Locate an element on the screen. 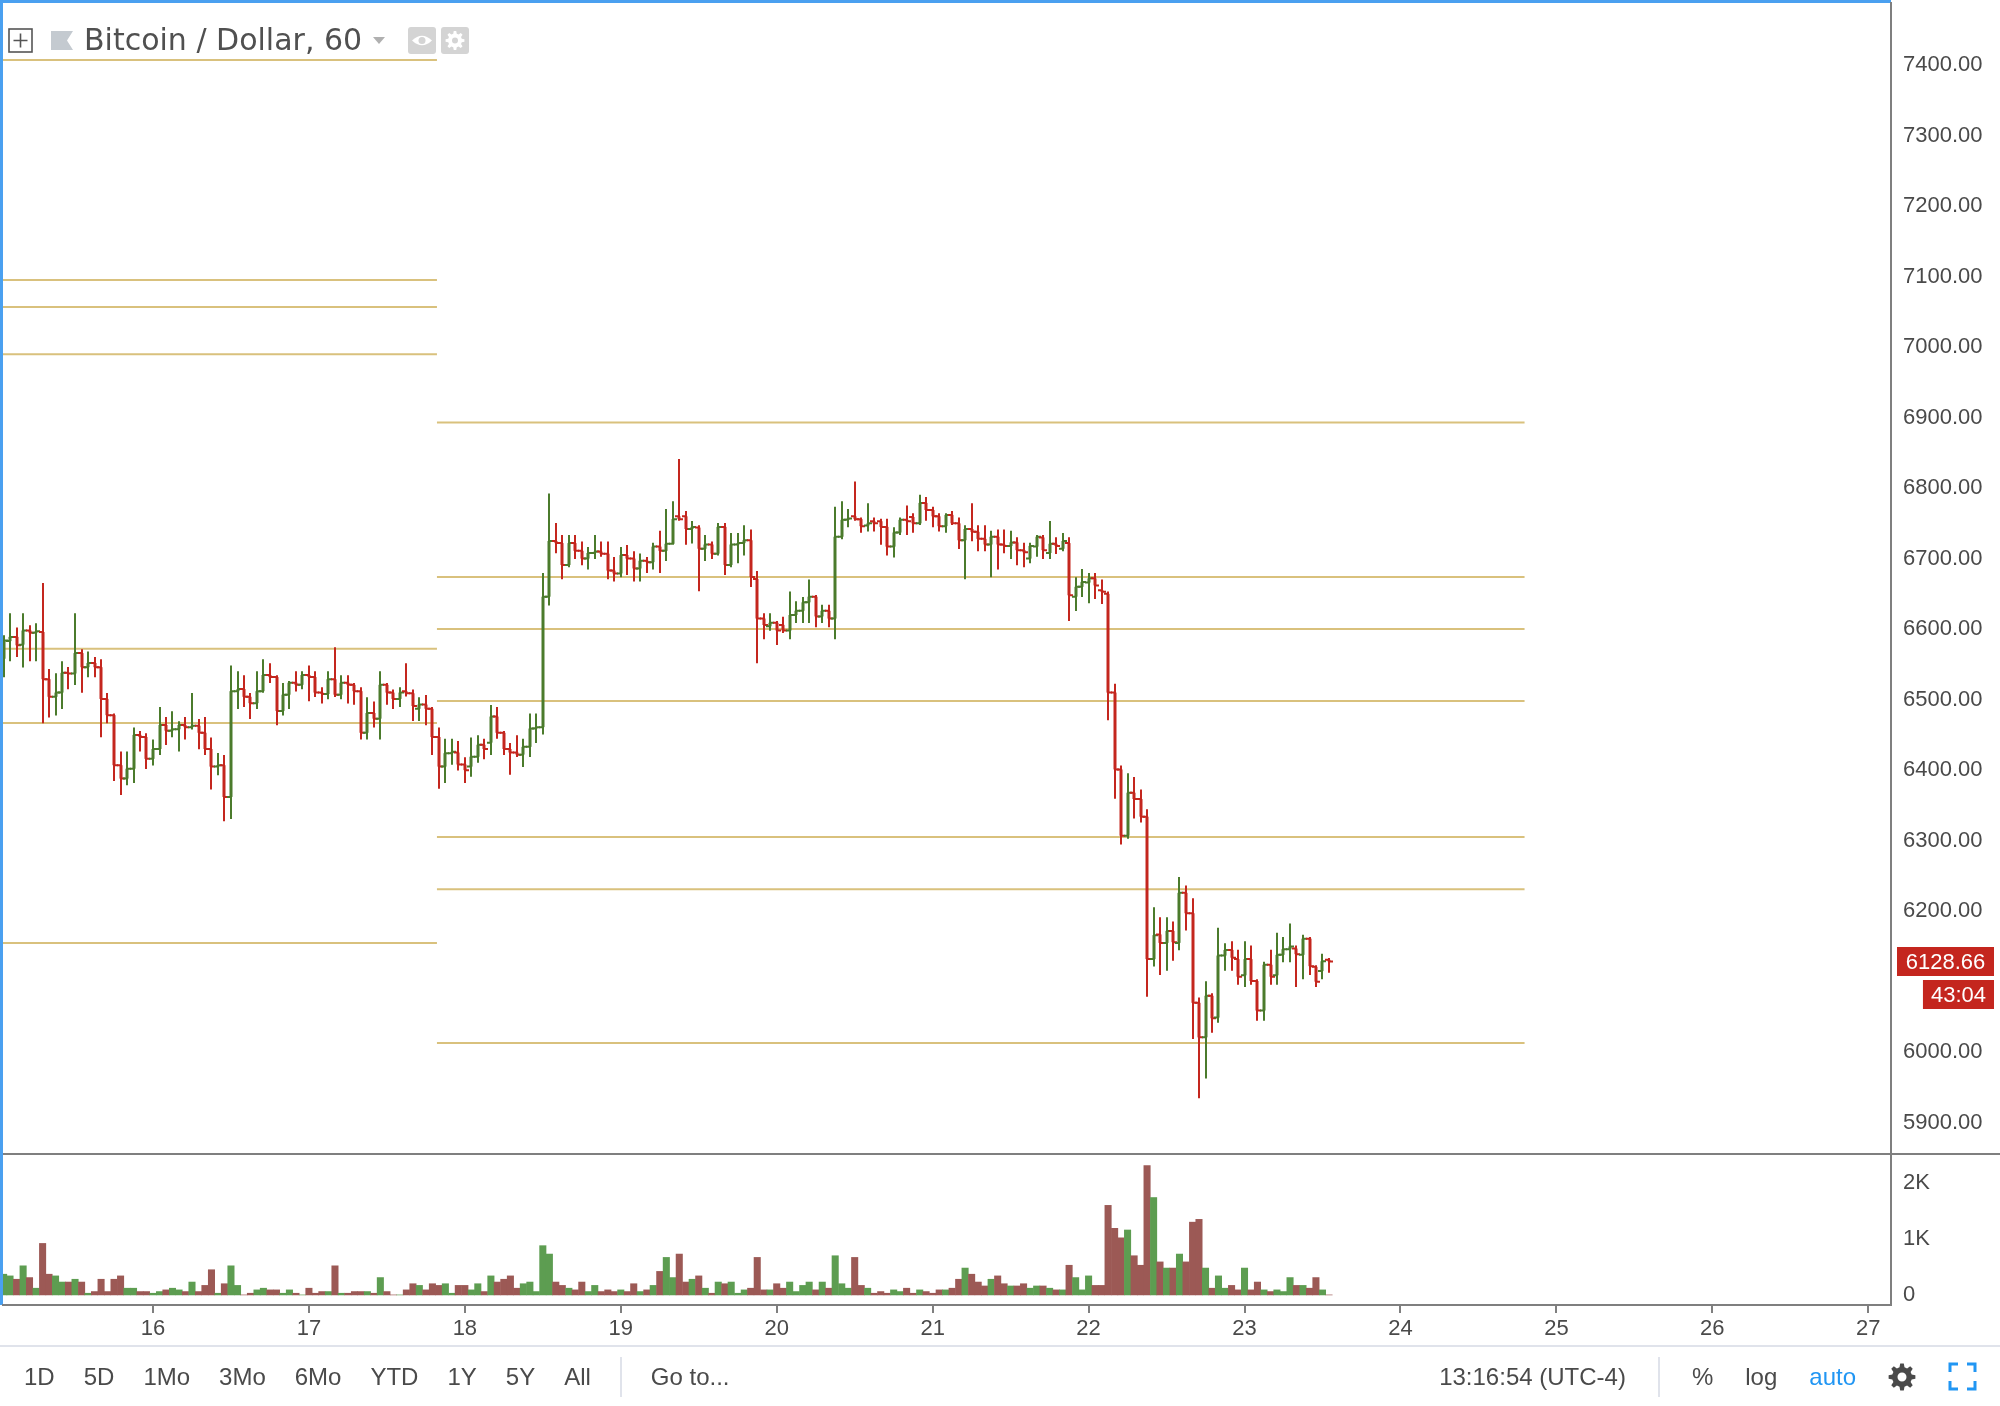 The image size is (2000, 1406). y-tick-label: 0 is located at coordinates (1909, 1293).